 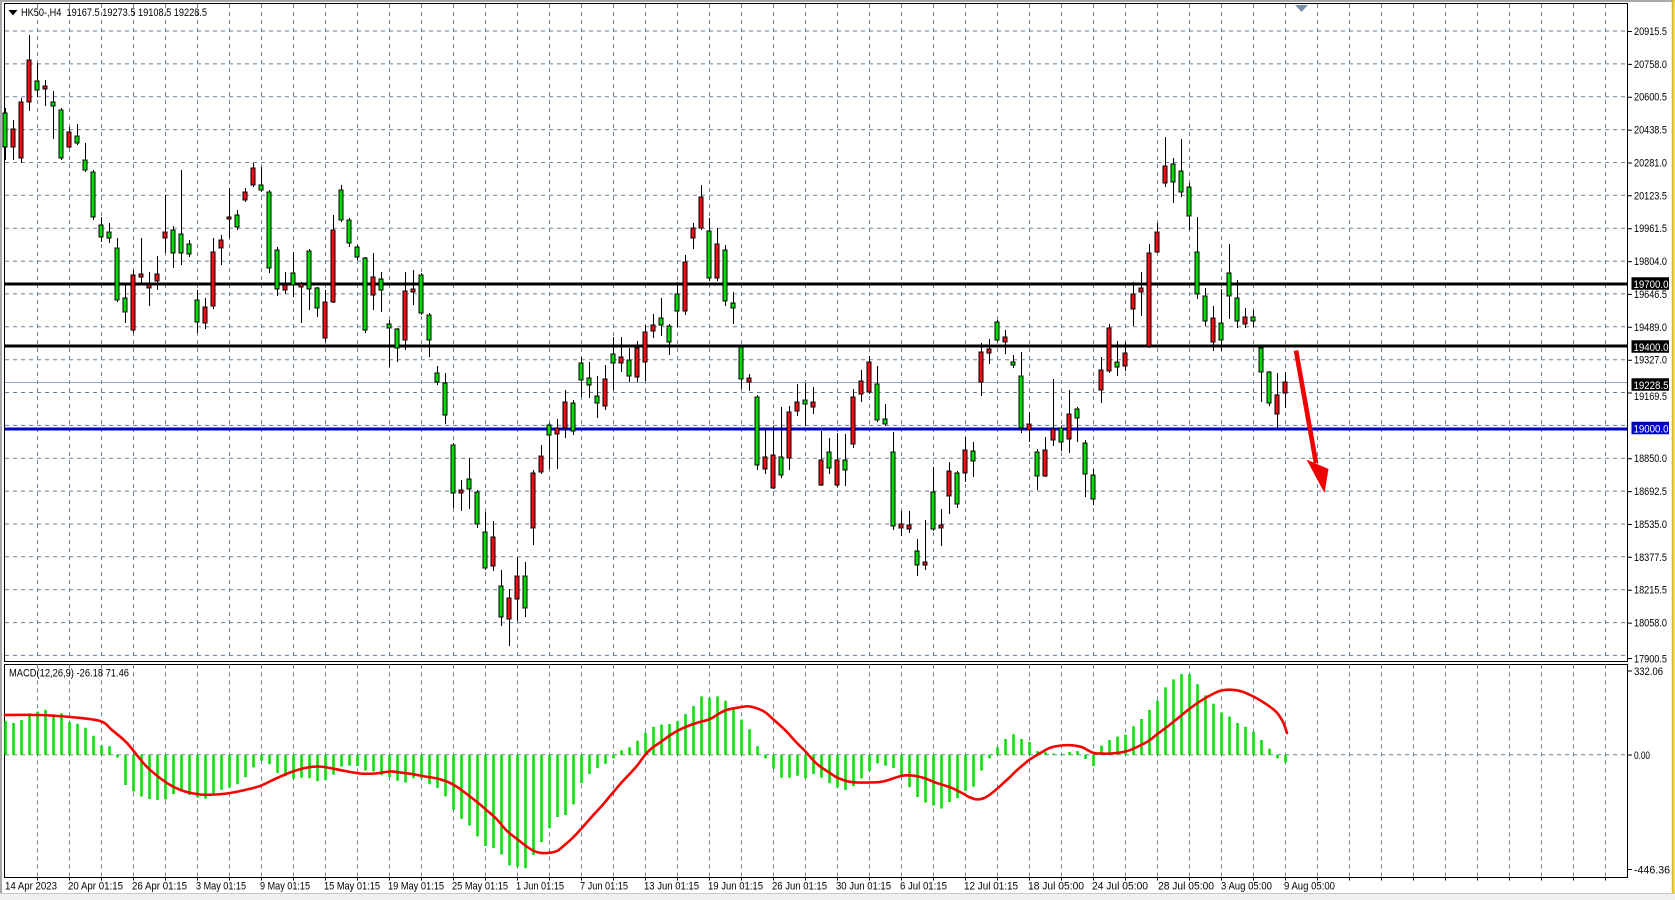 I want to click on svg-text: 14 Apr 2023, so click(x=31, y=887).